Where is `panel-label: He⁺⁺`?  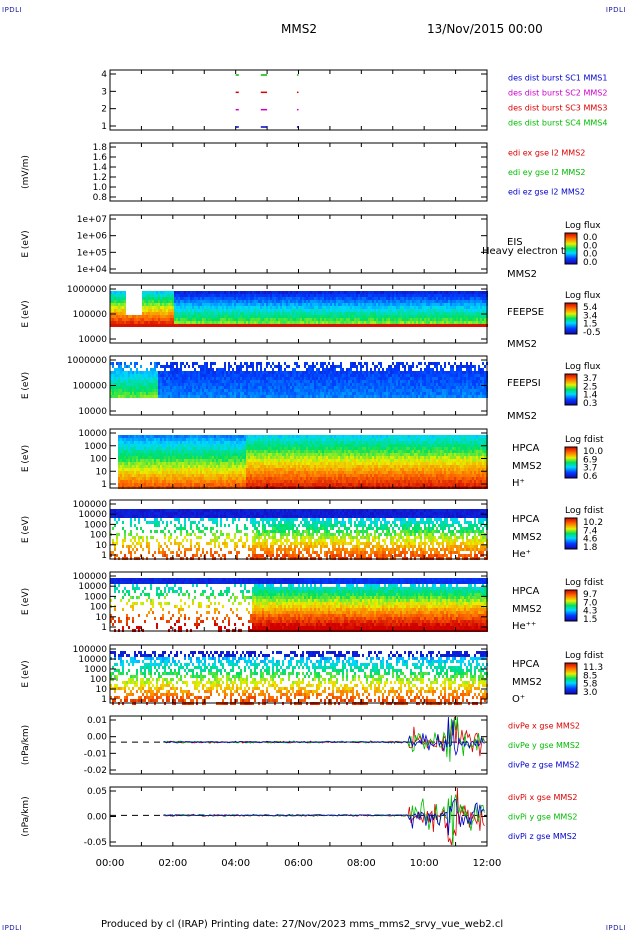
panel-label: He⁺⁺ is located at coordinates (524, 626).